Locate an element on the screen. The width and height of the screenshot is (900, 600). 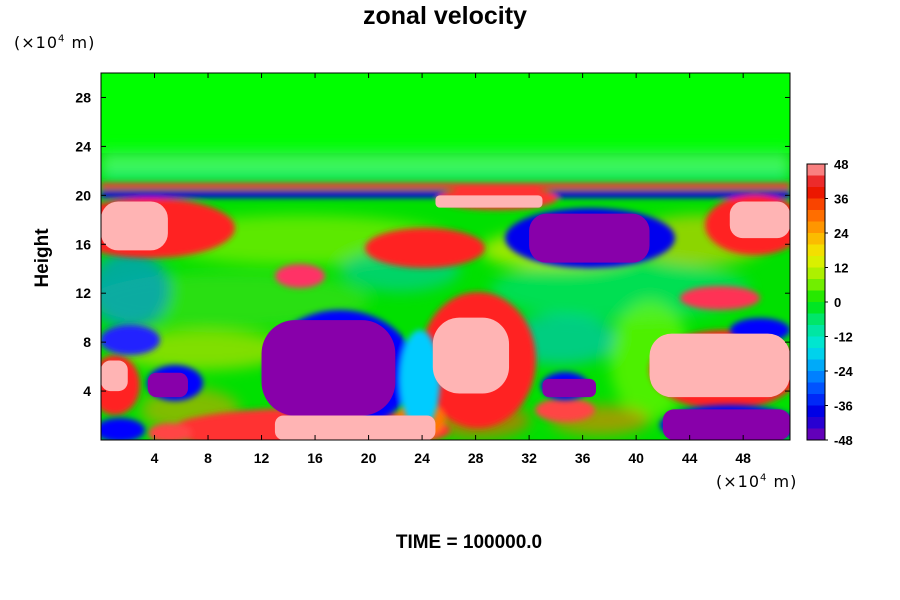
y-tick-label: 24 is located at coordinates (83, 146).